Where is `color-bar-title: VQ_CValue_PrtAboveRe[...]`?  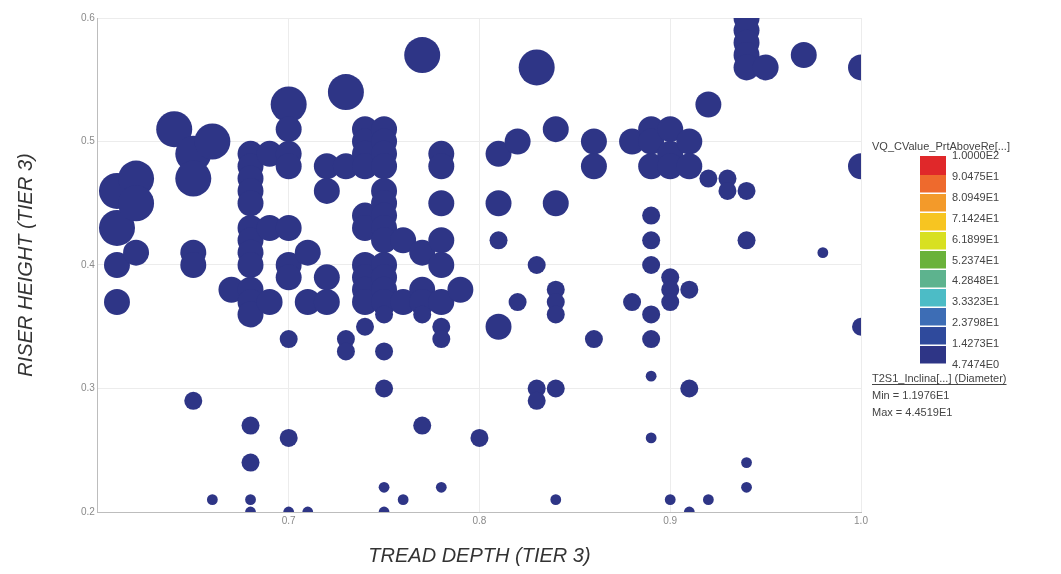 color-bar-title: VQ_CValue_PrtAboveRe[...] is located at coordinates (941, 146).